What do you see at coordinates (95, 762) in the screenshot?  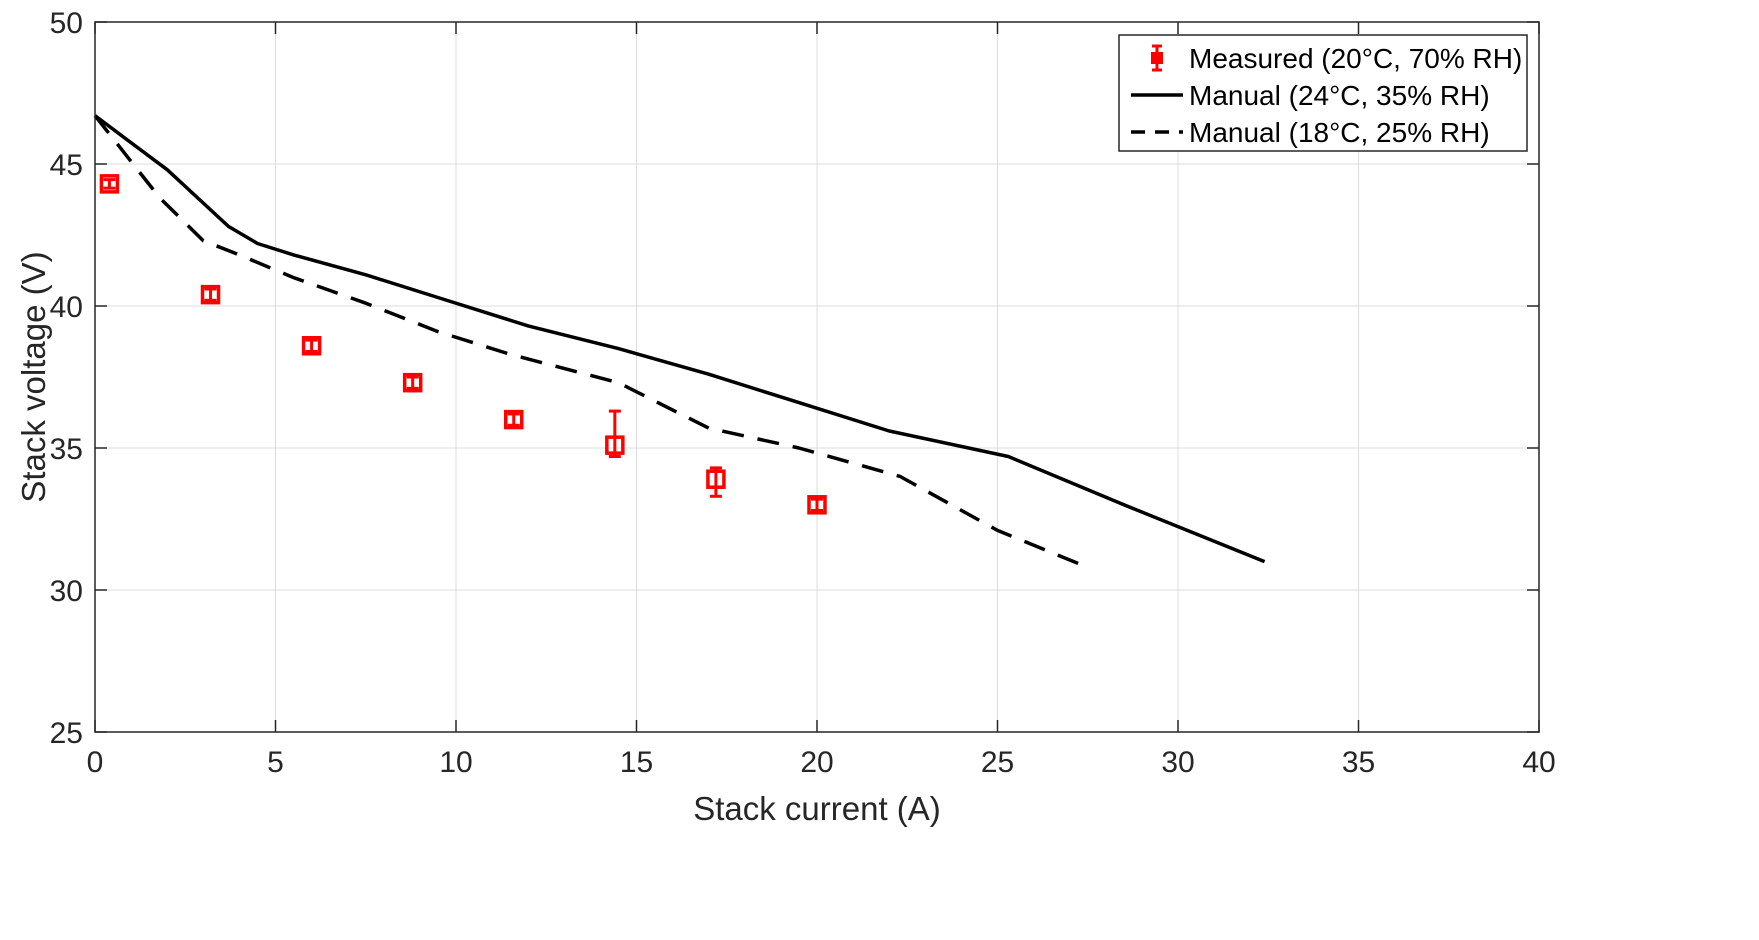 I see `x-tick-label: 0` at bounding box center [95, 762].